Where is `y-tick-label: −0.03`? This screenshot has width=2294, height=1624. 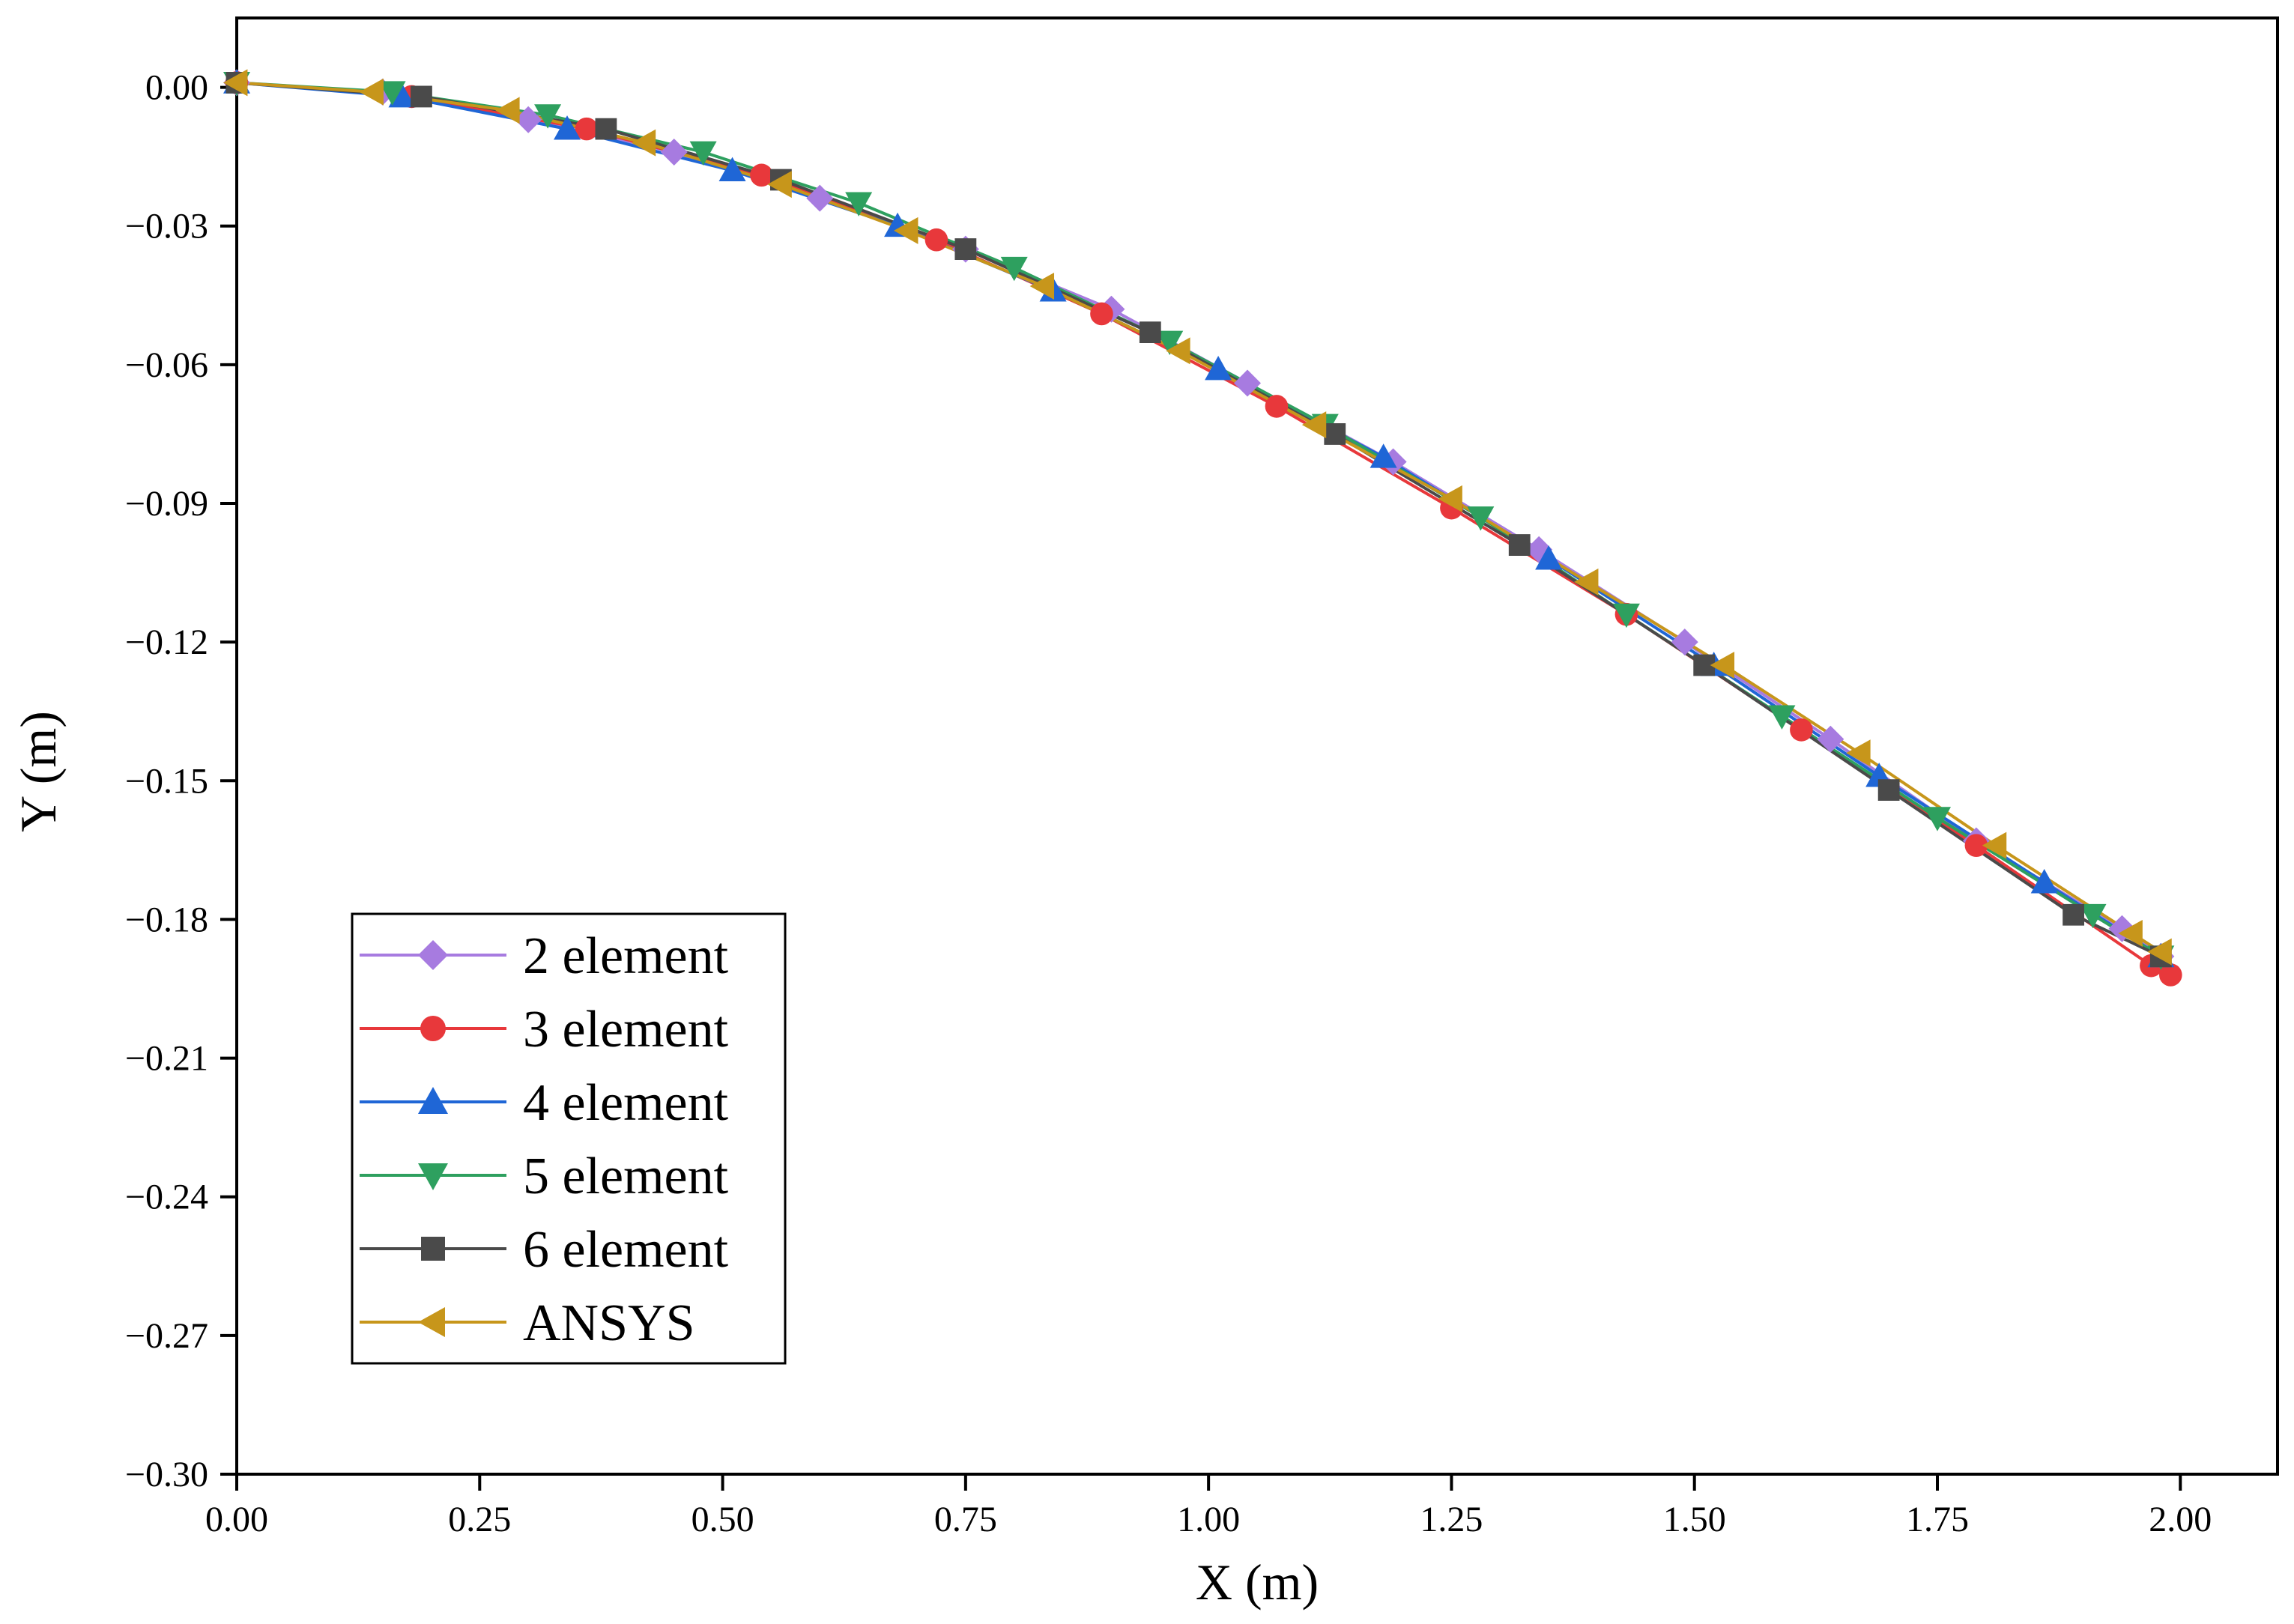 y-tick-label: −0.03 is located at coordinates (167, 226).